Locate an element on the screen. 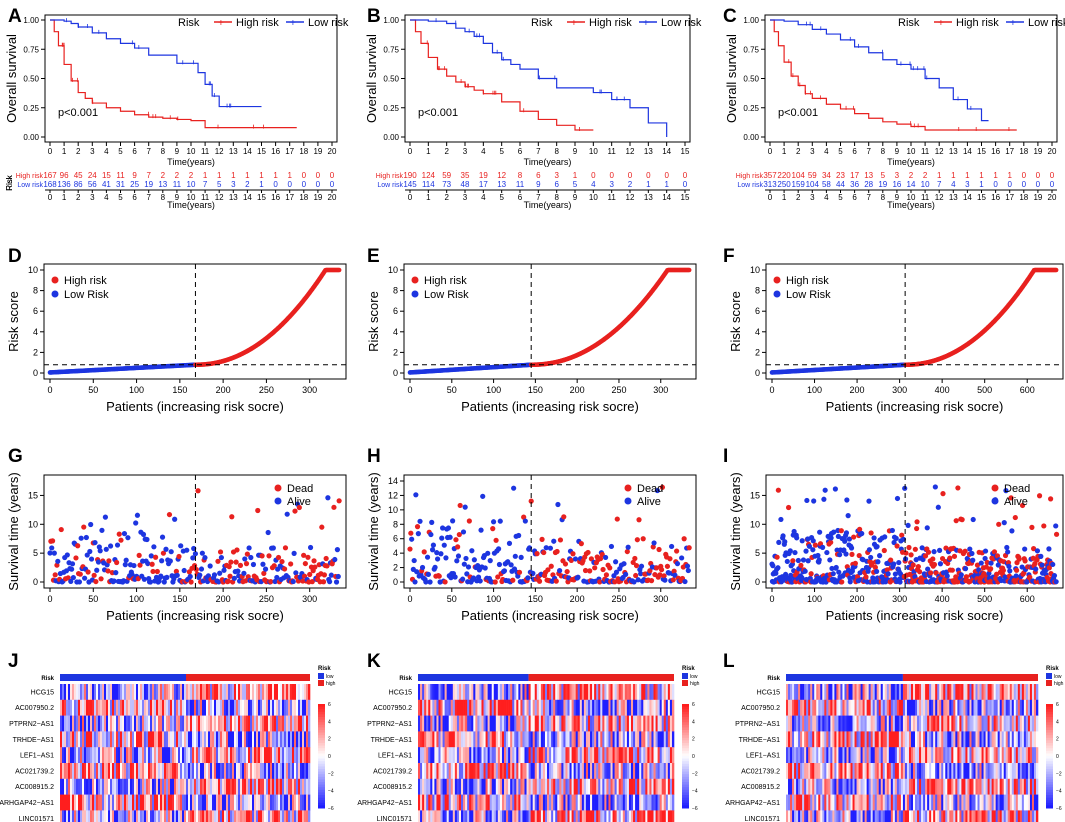  risk-score-point is located at coordinates (1056, 270).